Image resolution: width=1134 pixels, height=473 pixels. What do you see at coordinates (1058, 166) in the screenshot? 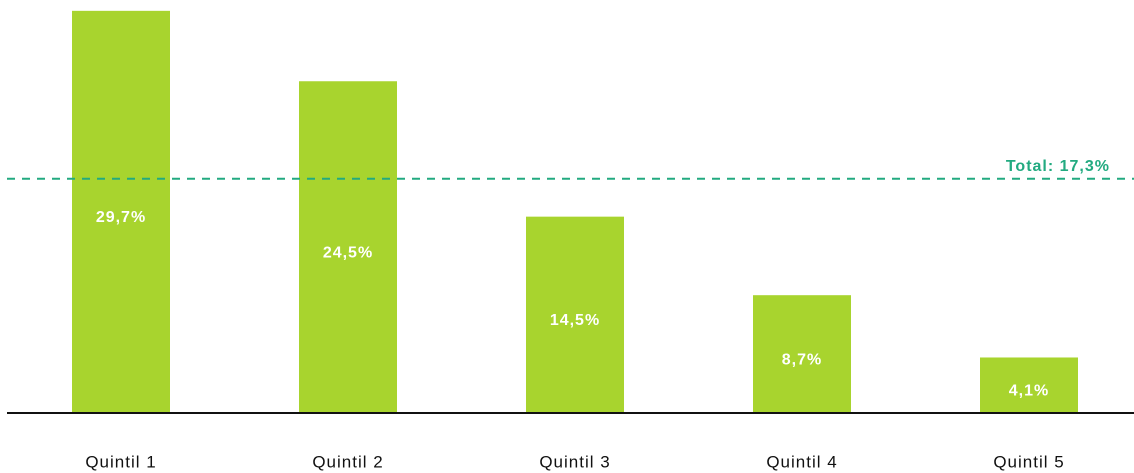
I see `reference-label: Total: 17,3%` at bounding box center [1058, 166].